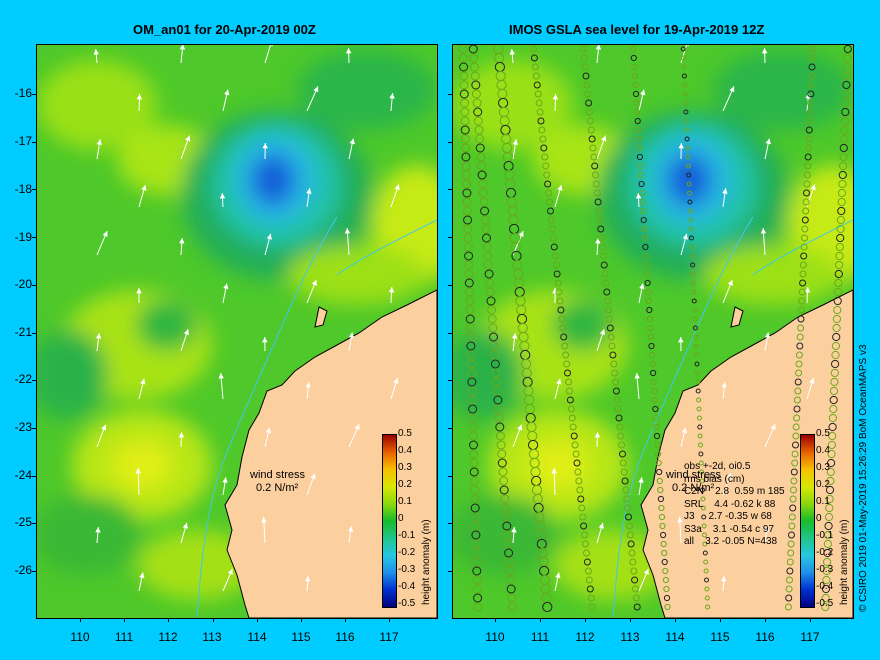 The image size is (880, 660). What do you see at coordinates (693, 482) in the screenshot?
I see `wind-stress-legend-right: wind stress 0.2 N/m²` at bounding box center [693, 482].